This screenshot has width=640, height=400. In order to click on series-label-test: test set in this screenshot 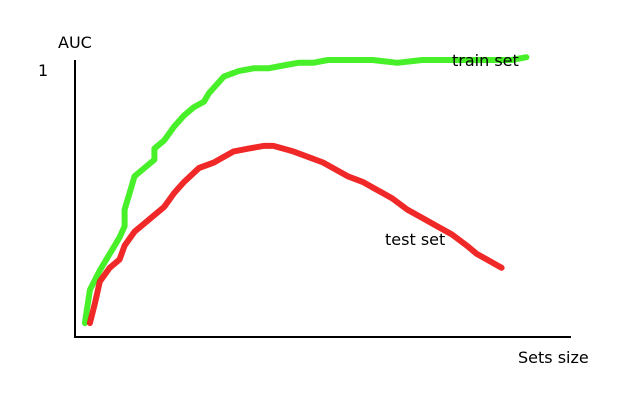, I will do `click(415, 239)`.